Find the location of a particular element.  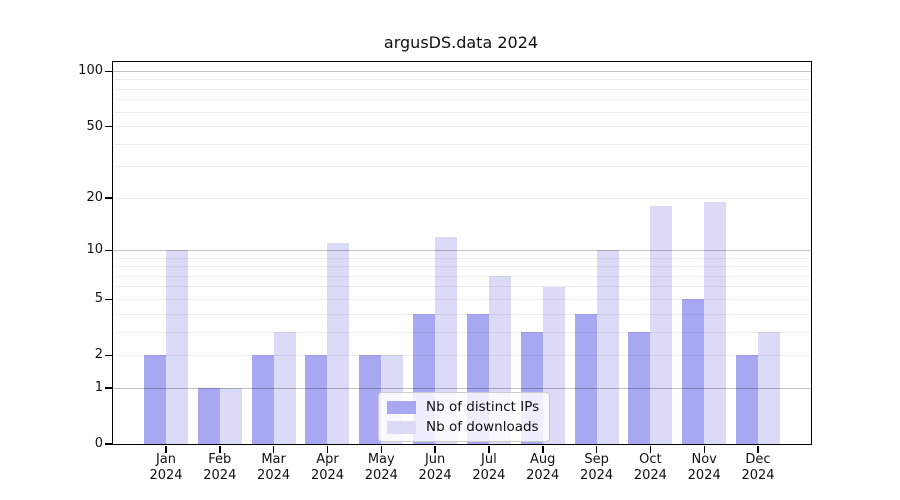

x-tick-label-oct: Oct 2024 is located at coordinates (650, 467).